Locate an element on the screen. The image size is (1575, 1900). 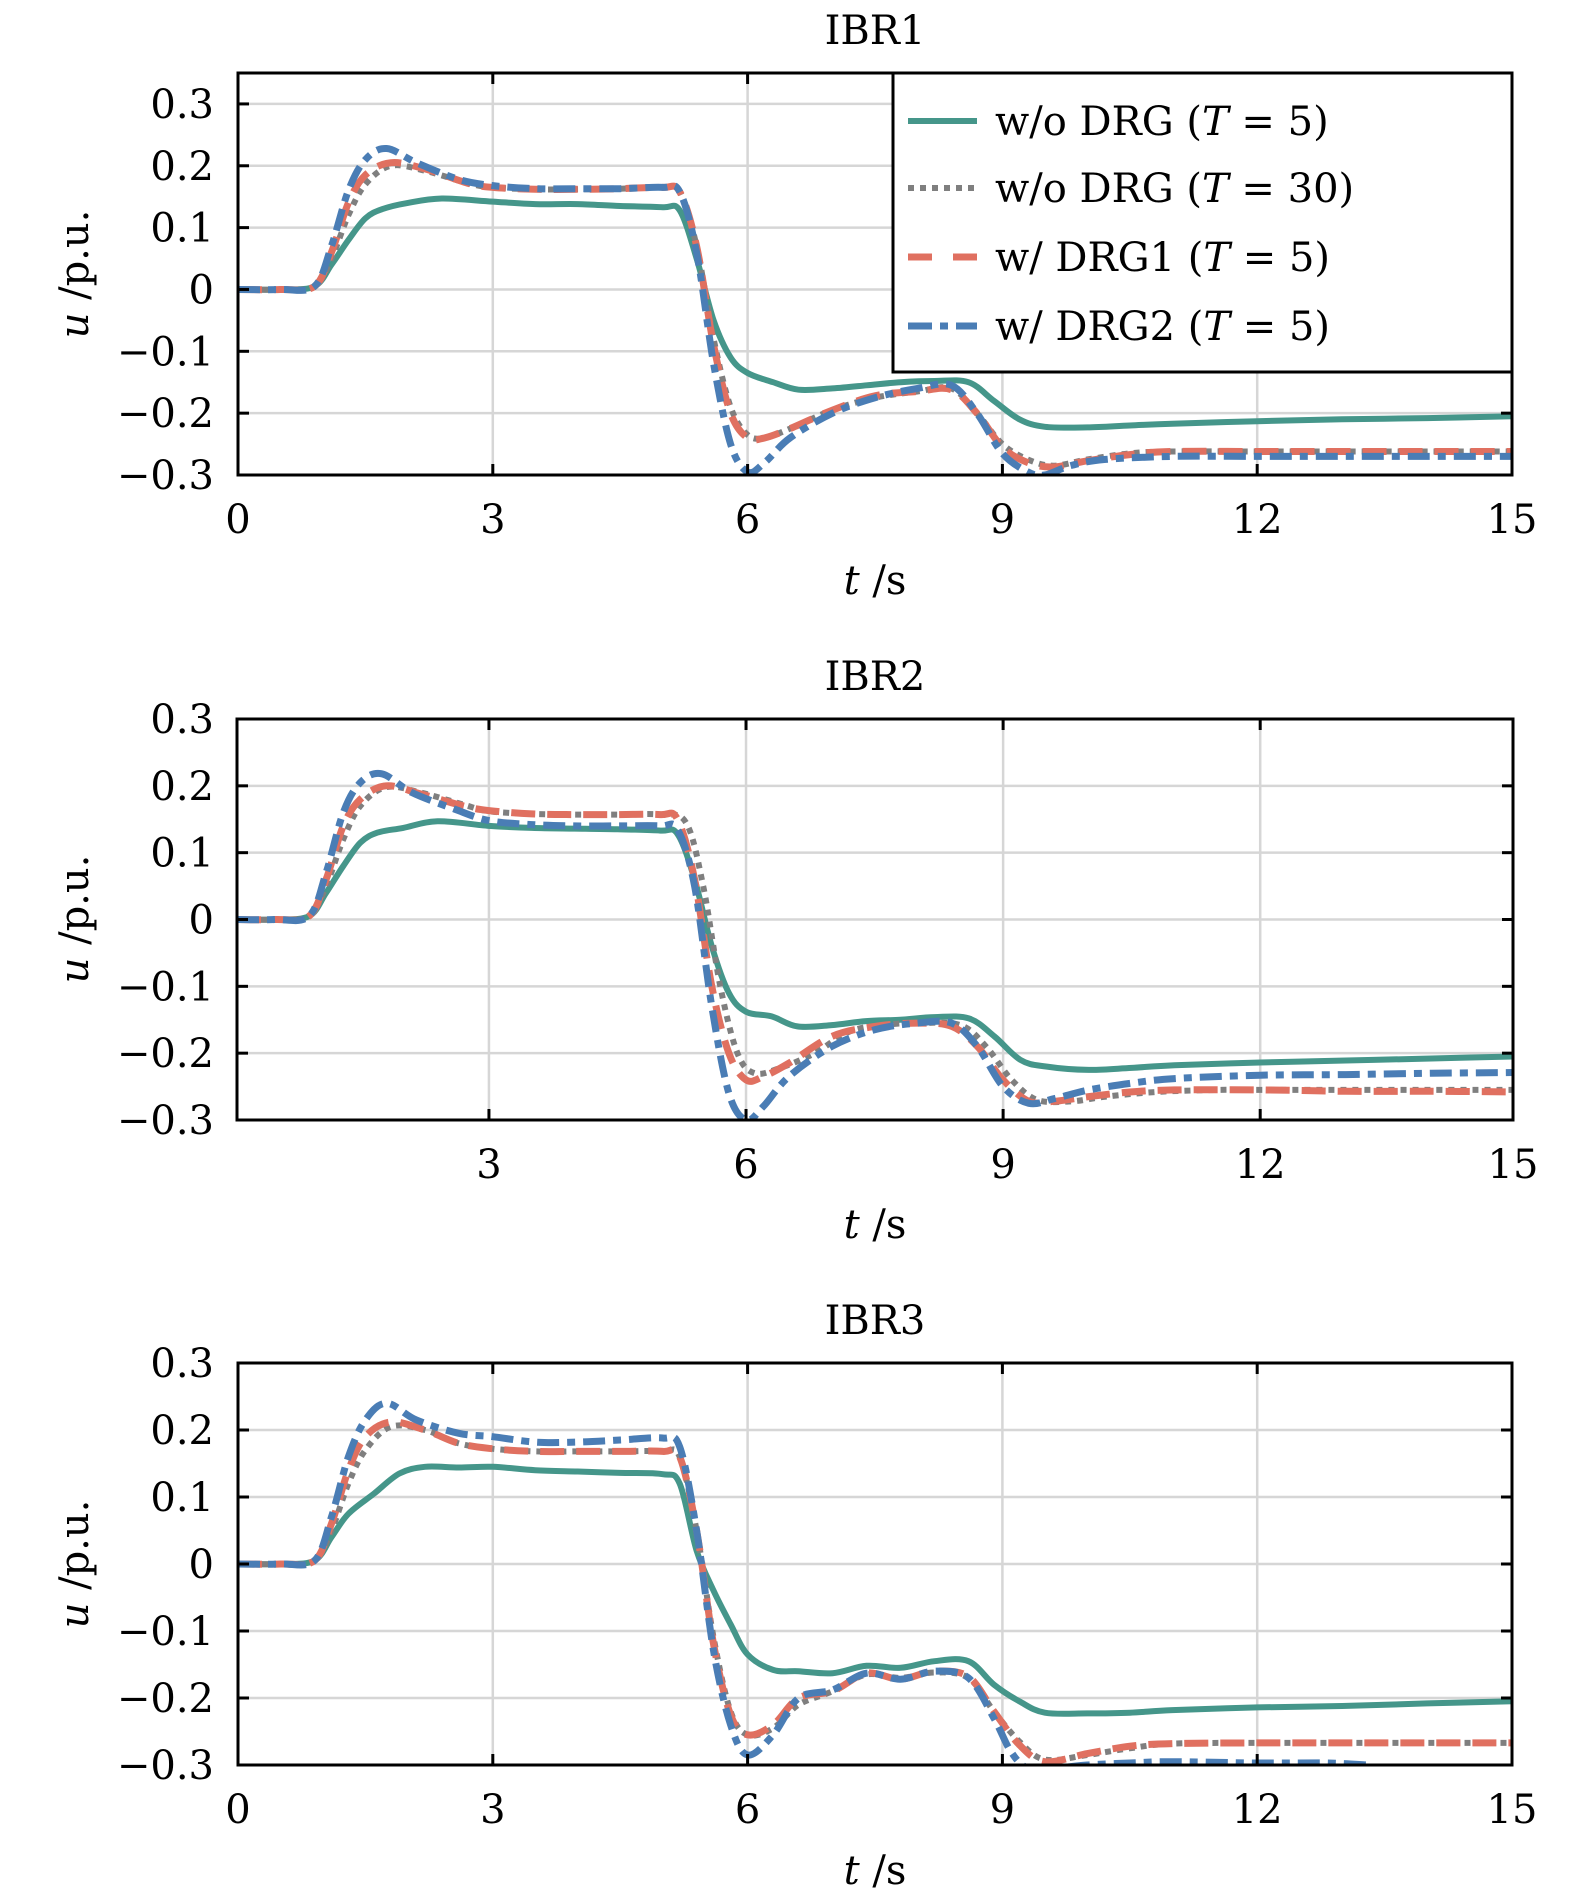
legend-box is located at coordinates (1202, 222).